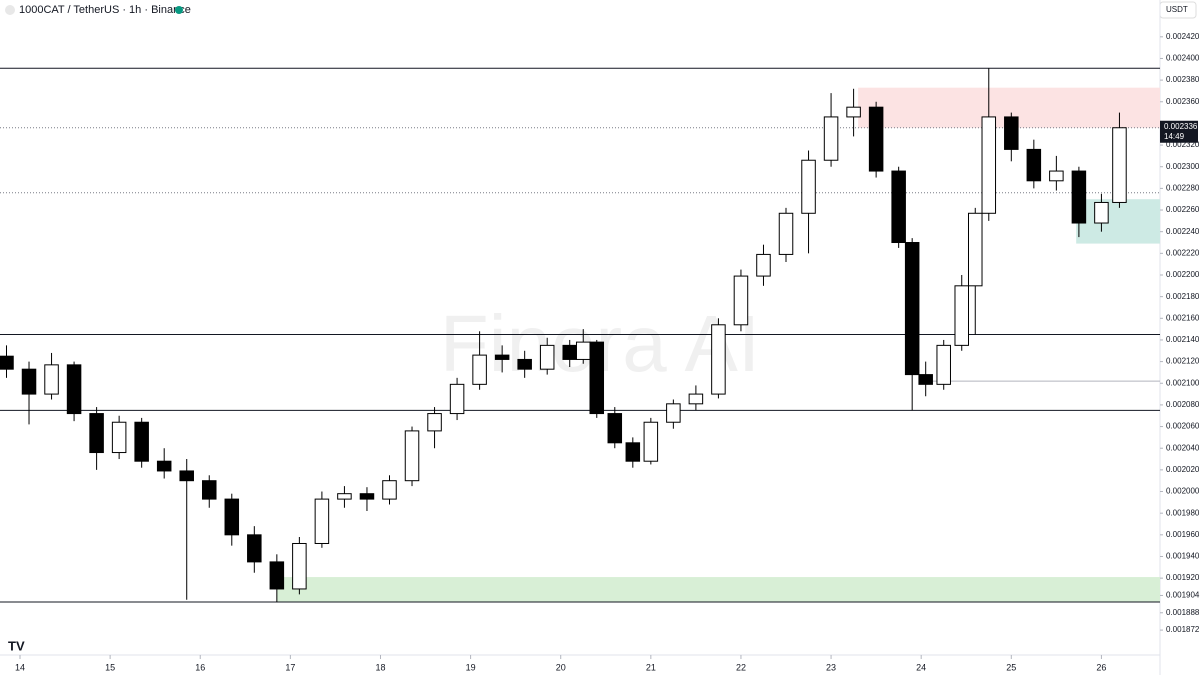  I want to click on x-tick-label: 21, so click(651, 667).